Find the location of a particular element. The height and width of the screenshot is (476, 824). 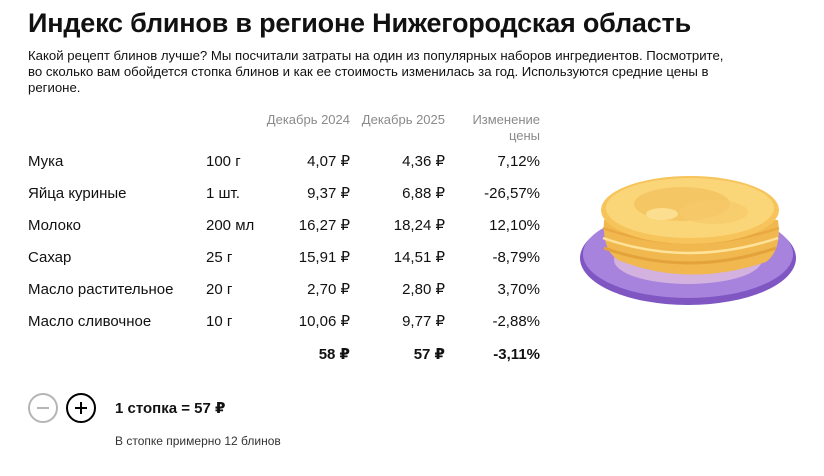

price-2024: 9,37 ₽ is located at coordinates (328, 193).